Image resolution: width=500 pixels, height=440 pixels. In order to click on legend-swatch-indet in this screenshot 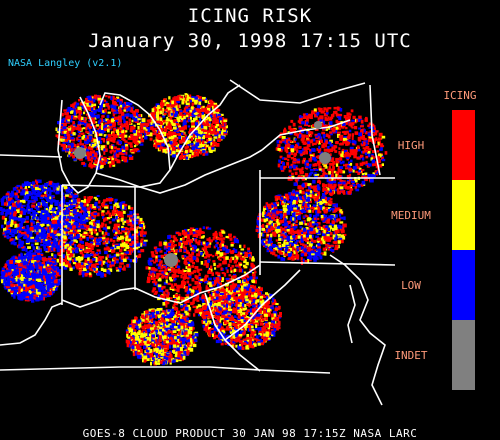, I will do `click(463, 355)`.